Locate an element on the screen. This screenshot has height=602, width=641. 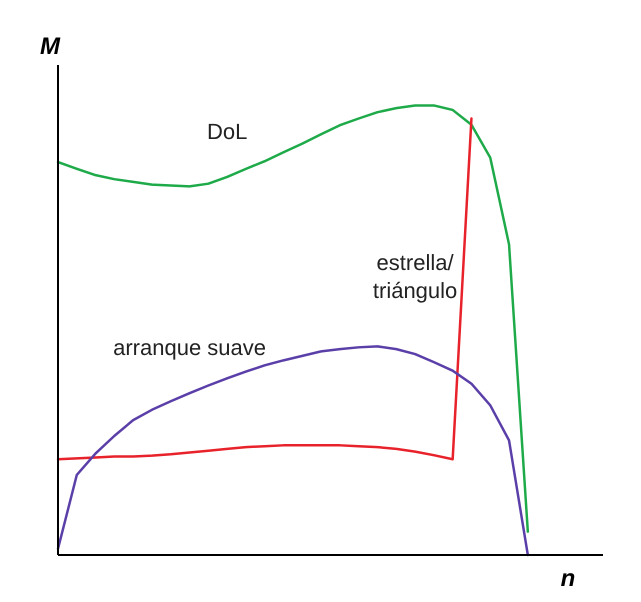
series-label: estrella/ triángulo is located at coordinates (415, 276).